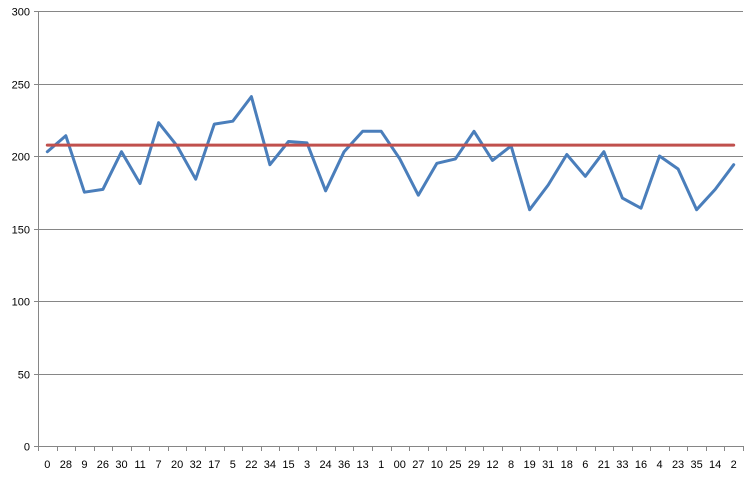 Image resolution: width=754 pixels, height=483 pixels. What do you see at coordinates (66, 465) in the screenshot?
I see `x-tick-label: 28` at bounding box center [66, 465].